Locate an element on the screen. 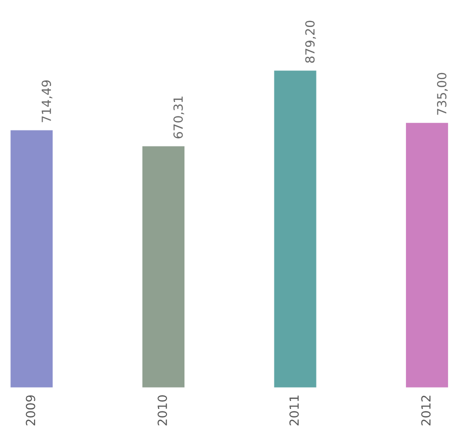 This screenshot has width=456, height=441. x-tick-label: 2009 is located at coordinates (31, 410).